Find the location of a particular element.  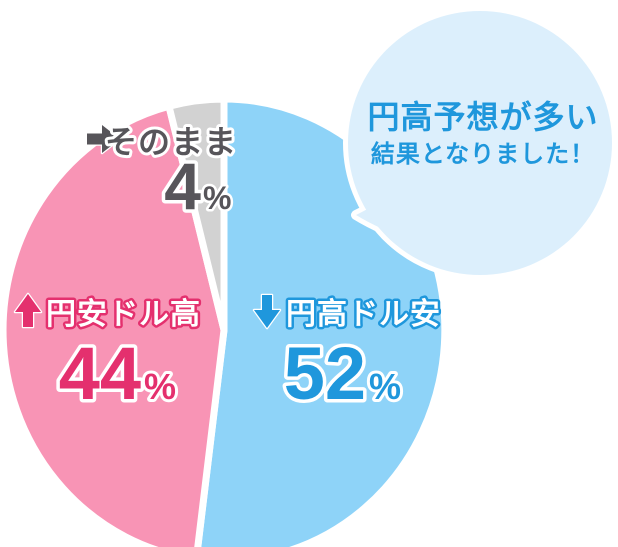

slice-unit-enyasu: % is located at coordinates (160, 386).